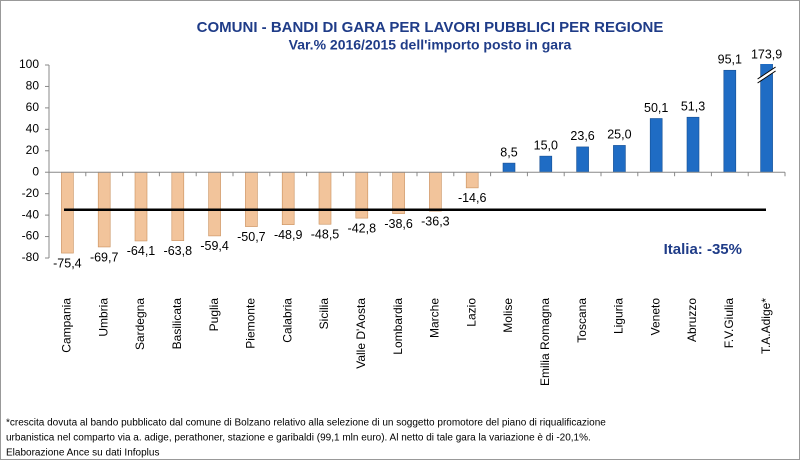  I want to click on x-tick-label: Toscana, so click(582, 320).